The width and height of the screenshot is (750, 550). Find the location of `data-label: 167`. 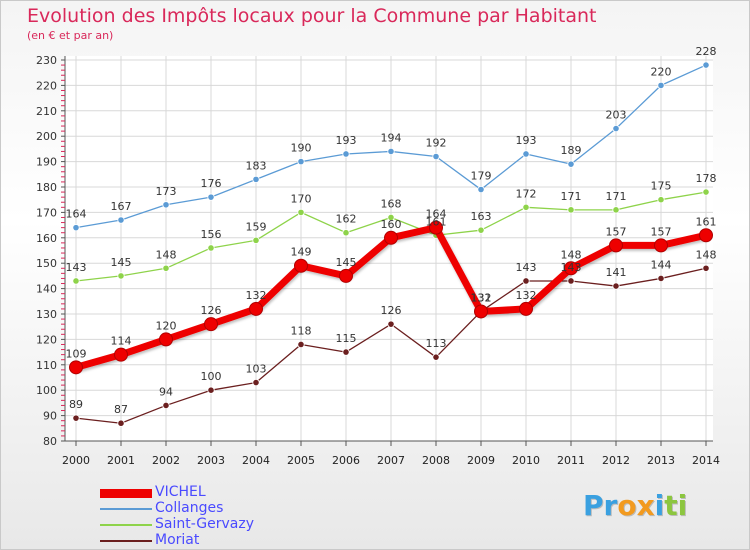

data-label: 167 is located at coordinates (121, 206).